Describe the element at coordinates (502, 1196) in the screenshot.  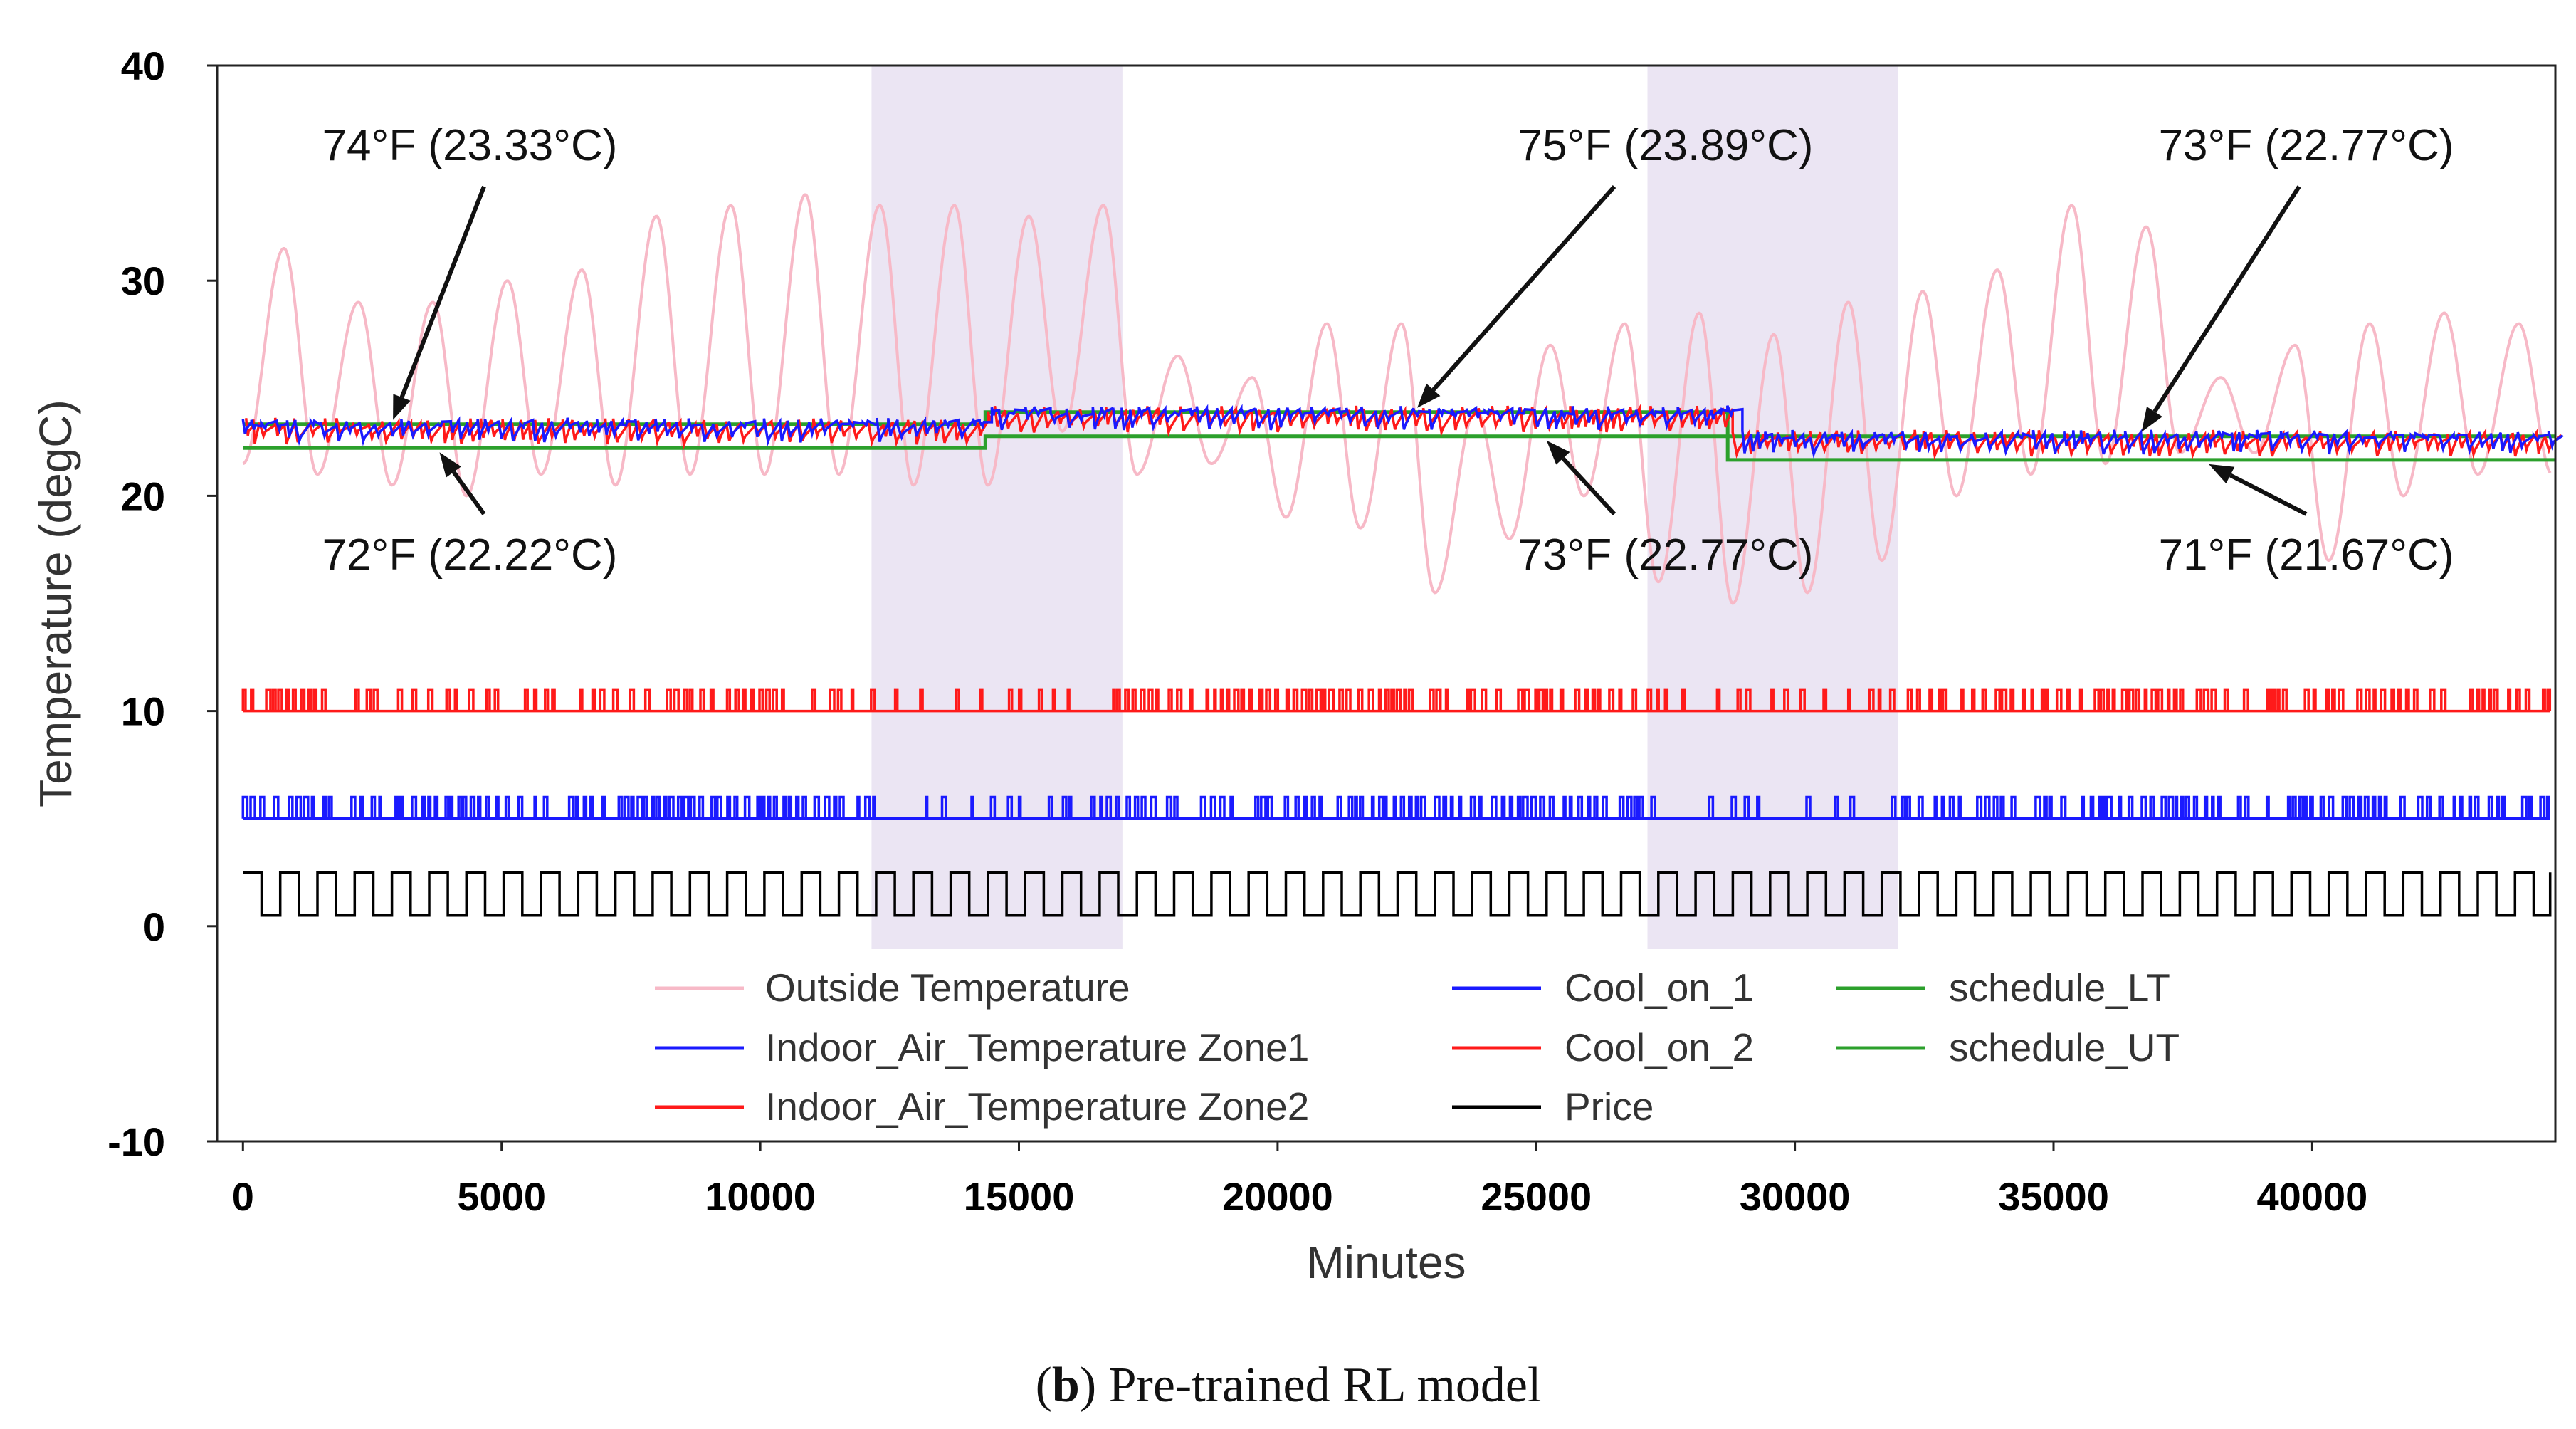
I see `x-tick-label: 5000` at that location.